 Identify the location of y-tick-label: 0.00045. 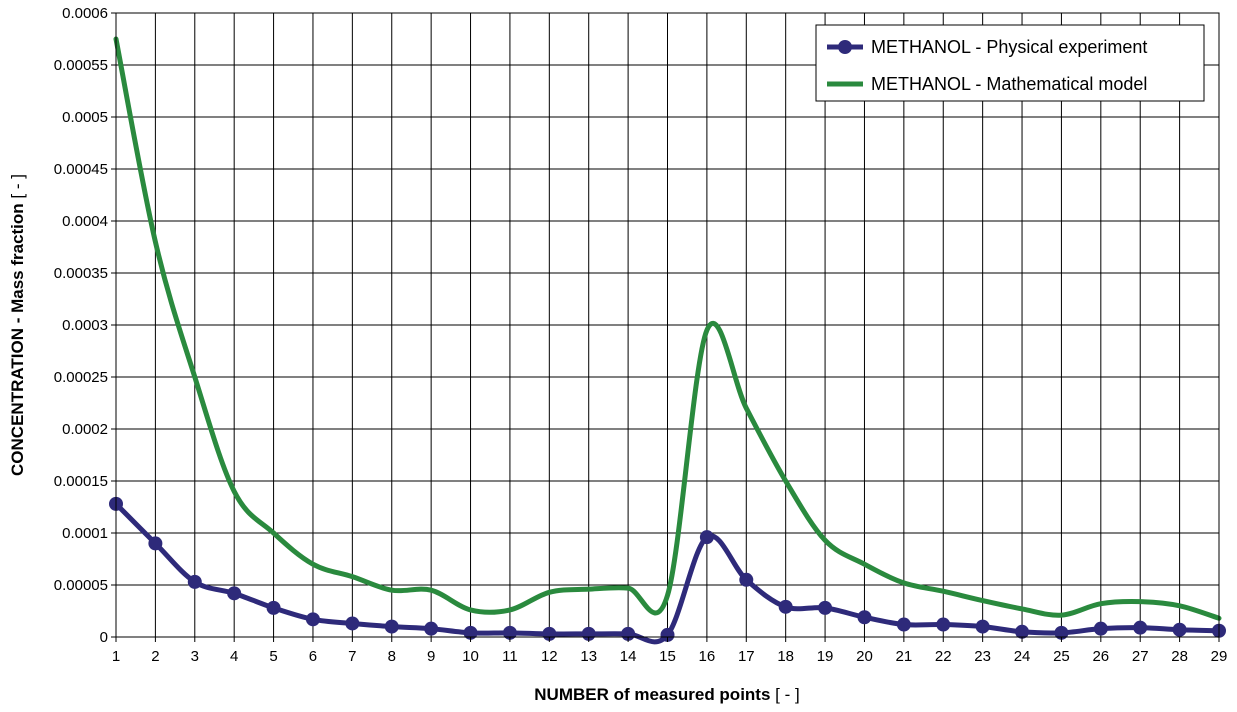
(81, 169).